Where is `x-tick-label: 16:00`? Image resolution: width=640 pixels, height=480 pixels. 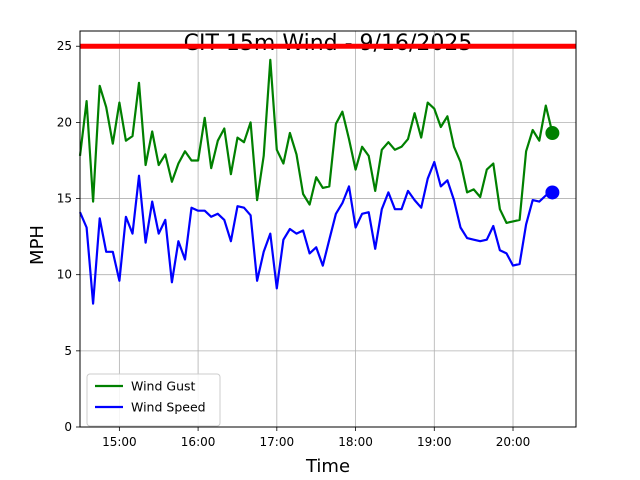
x-tick-label: 16:00 is located at coordinates (198, 442).